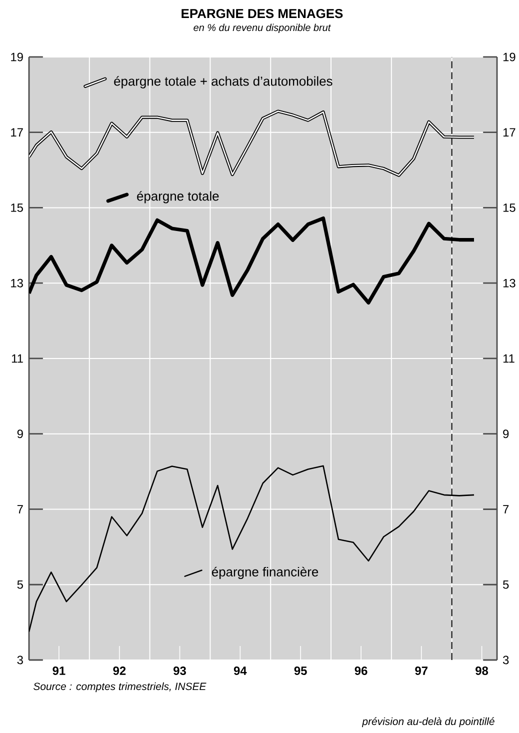 This screenshot has height=733, width=519. Describe the element at coordinates (505, 584) in the screenshot. I see `y2-tick-label: 5` at that location.